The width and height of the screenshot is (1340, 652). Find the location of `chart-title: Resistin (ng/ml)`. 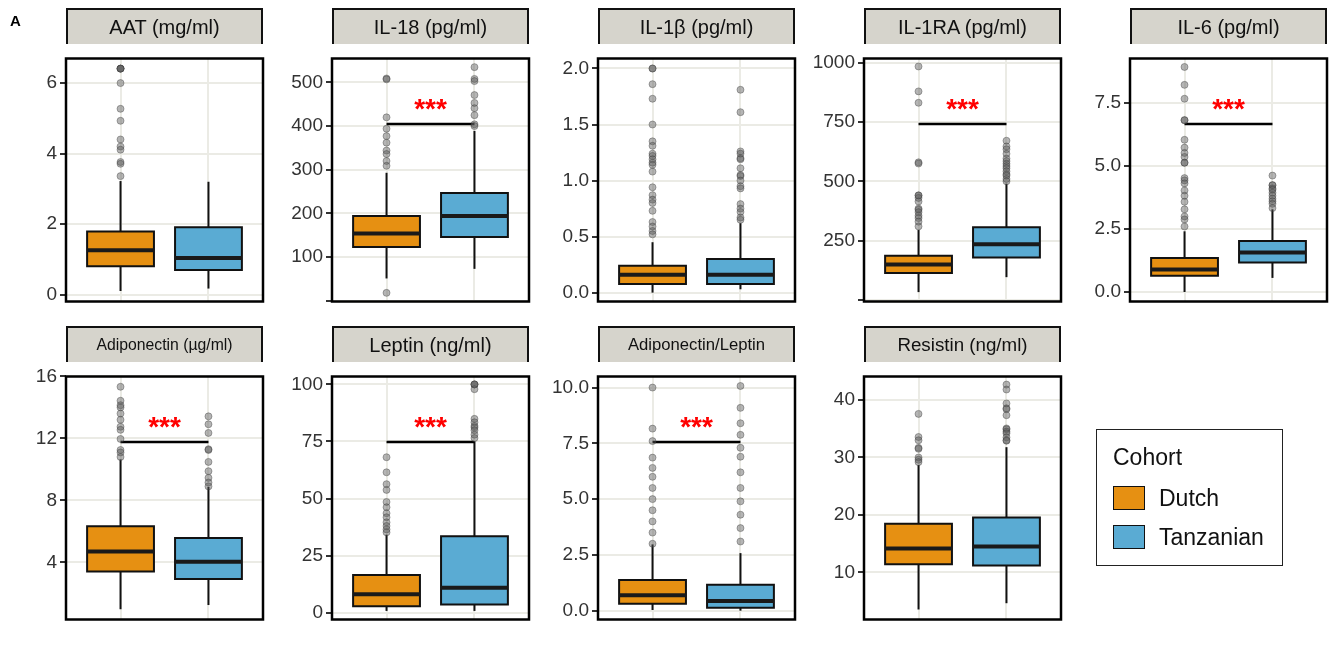

chart-title: Resistin (ng/ml) is located at coordinates (962, 344).